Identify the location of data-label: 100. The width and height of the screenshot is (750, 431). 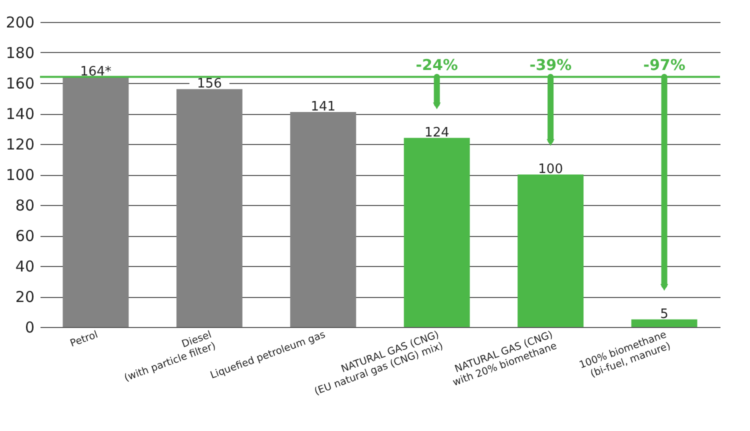
(550, 169).